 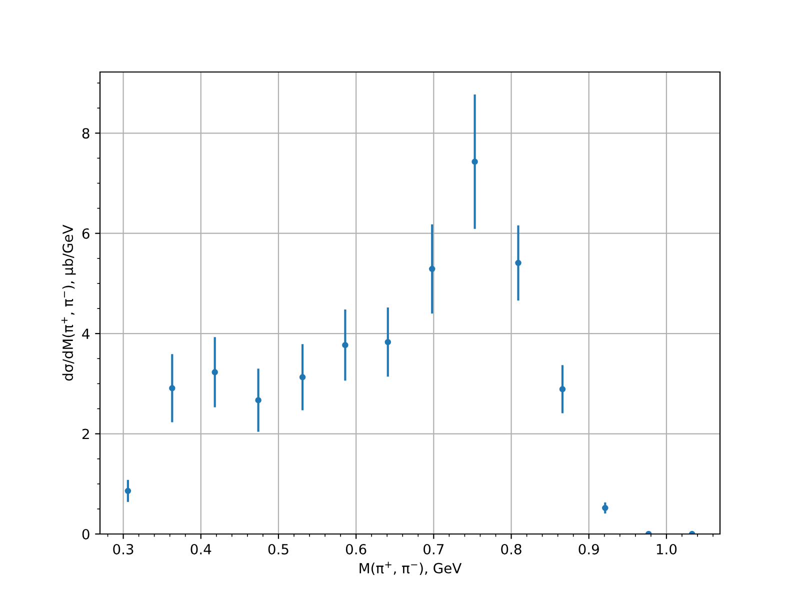 I want to click on x-tick-label: 0.5, so click(x=278, y=549).